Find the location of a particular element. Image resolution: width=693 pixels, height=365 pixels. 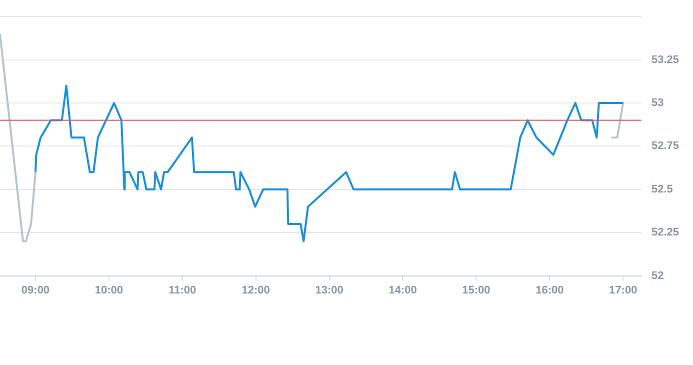

x-tick-label: 12:00 is located at coordinates (256, 290).